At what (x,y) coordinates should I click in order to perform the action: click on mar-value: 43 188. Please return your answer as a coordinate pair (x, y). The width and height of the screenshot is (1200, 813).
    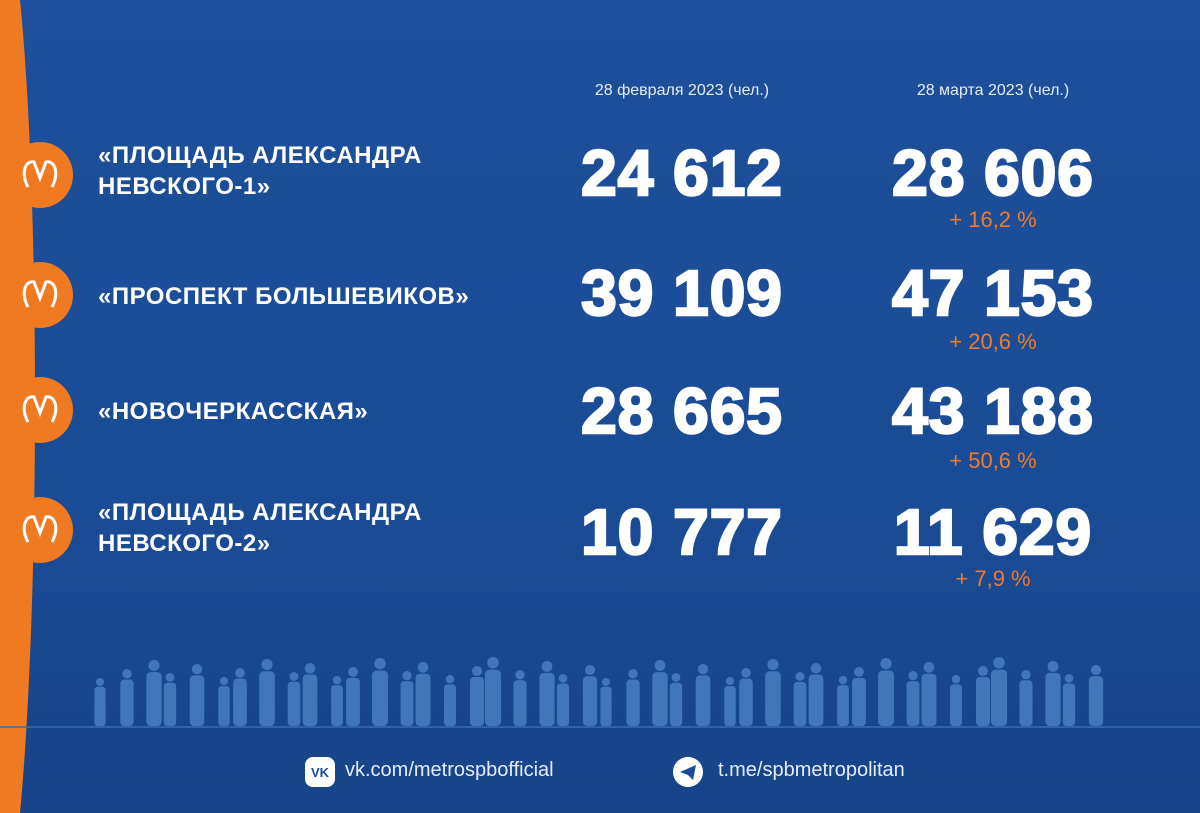
    Looking at the image, I should click on (992, 411).